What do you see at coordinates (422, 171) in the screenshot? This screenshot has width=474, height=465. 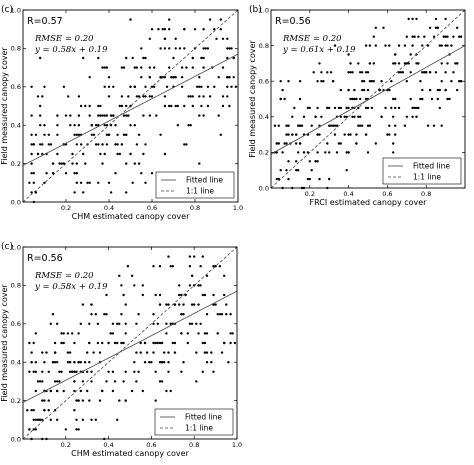 I see `legend: Fitted line 1:1 line` at bounding box center [422, 171].